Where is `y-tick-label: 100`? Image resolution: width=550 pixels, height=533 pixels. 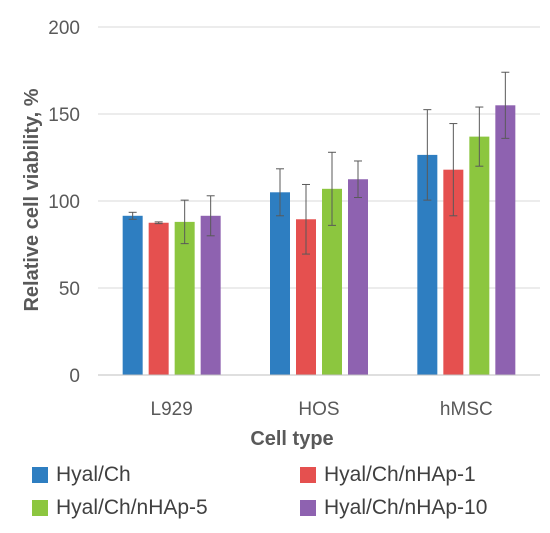
y-tick-label: 100 is located at coordinates (64, 202).